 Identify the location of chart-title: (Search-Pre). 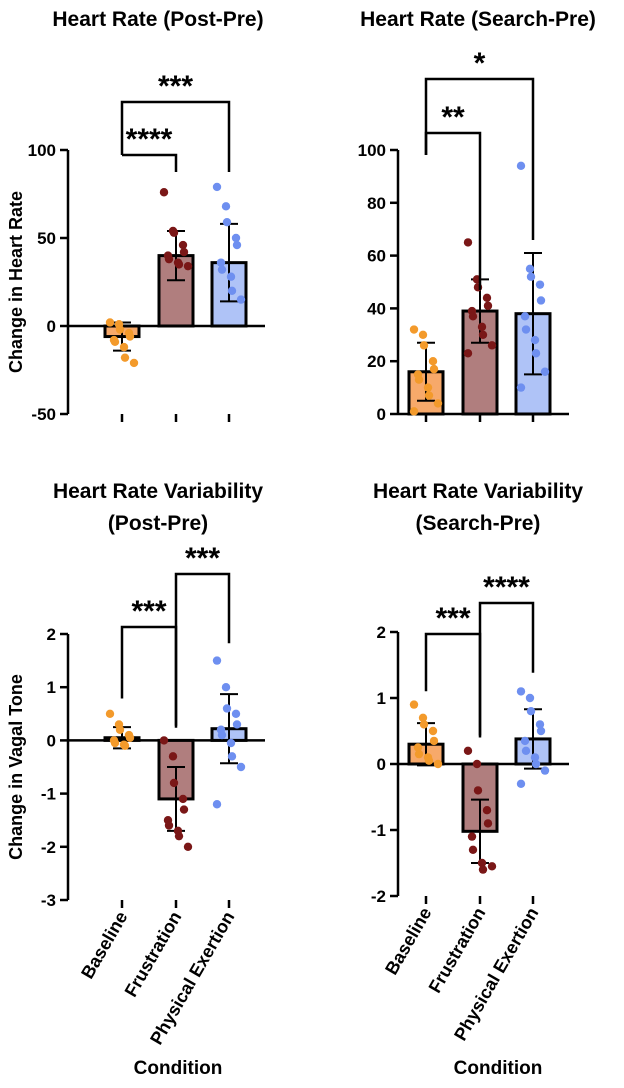
(478, 523).